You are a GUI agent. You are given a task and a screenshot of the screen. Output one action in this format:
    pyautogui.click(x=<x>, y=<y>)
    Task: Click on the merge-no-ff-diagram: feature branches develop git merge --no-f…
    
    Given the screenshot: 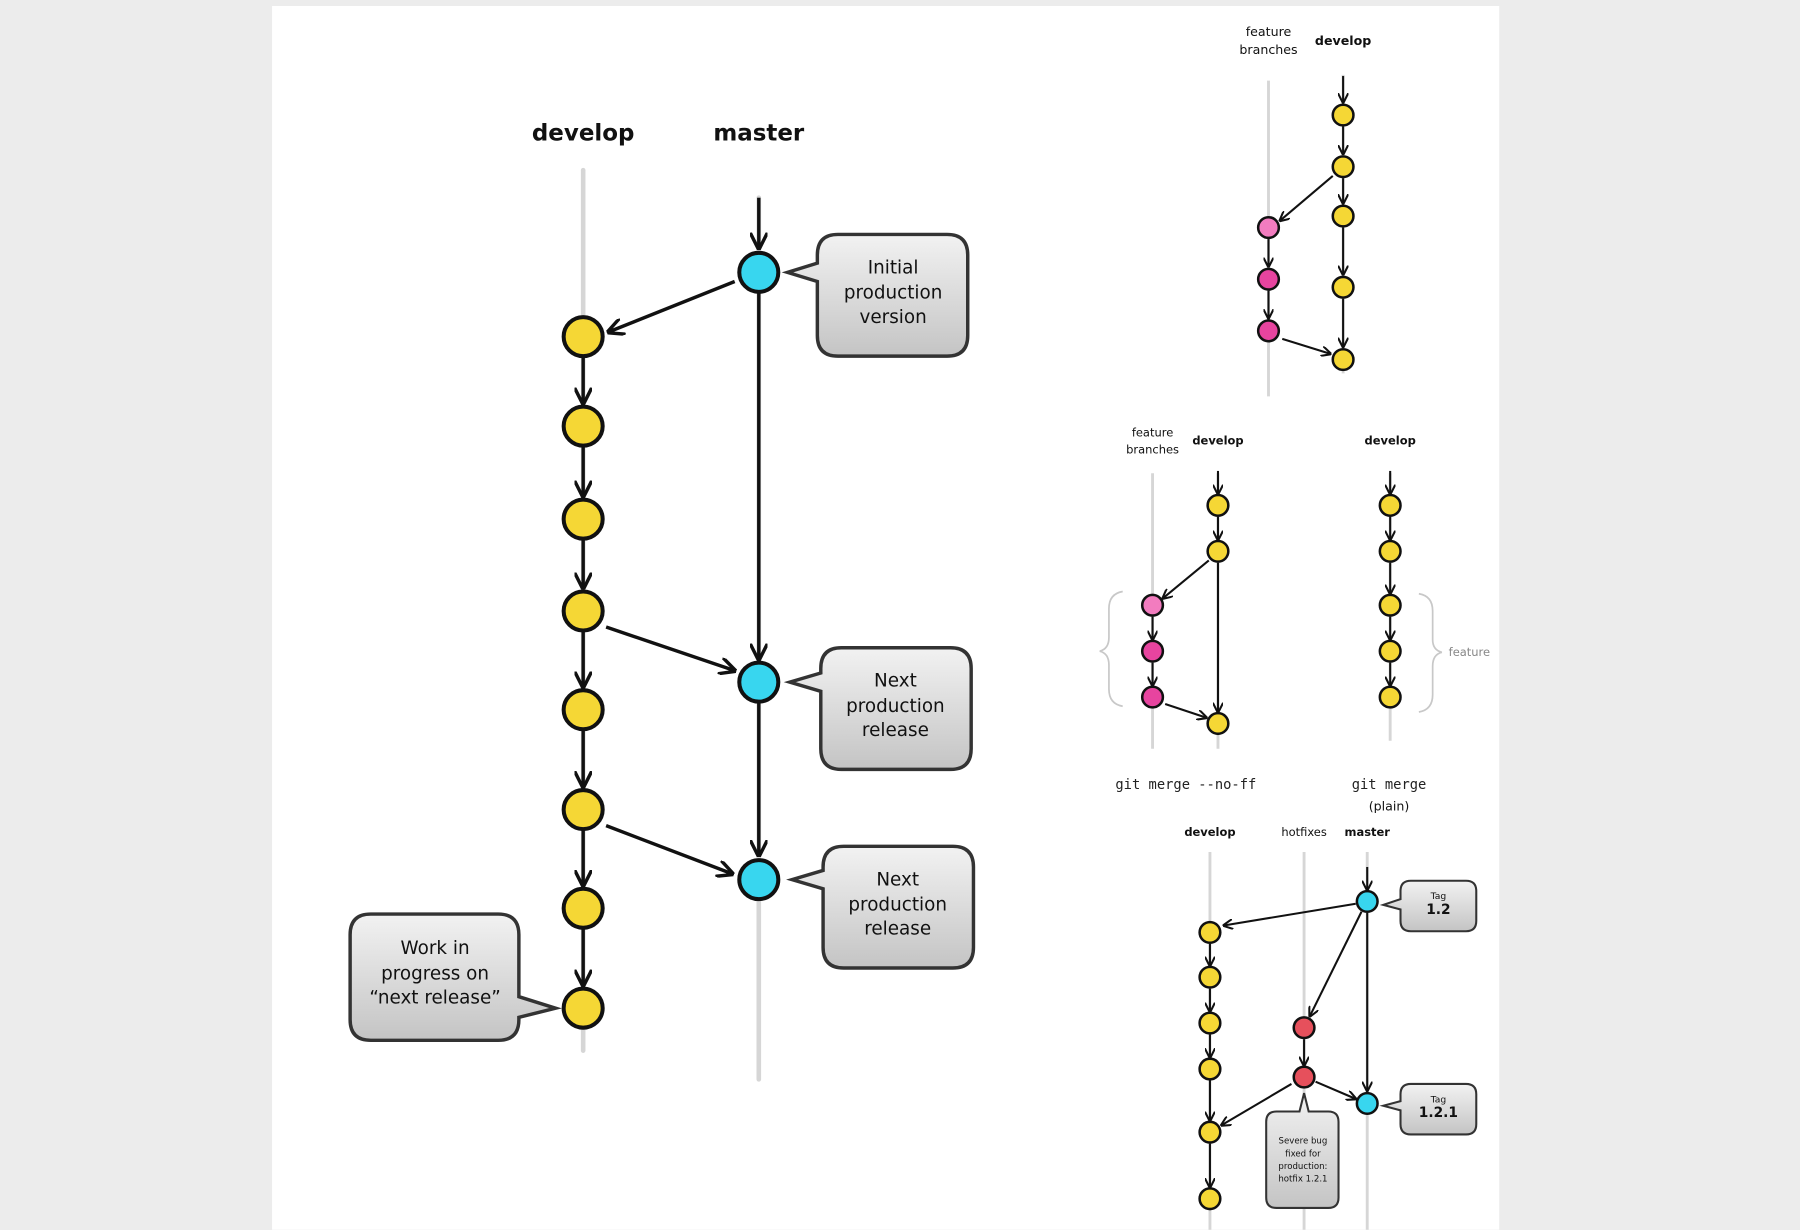 What is the action you would take?
    pyautogui.click(x=1177, y=609)
    